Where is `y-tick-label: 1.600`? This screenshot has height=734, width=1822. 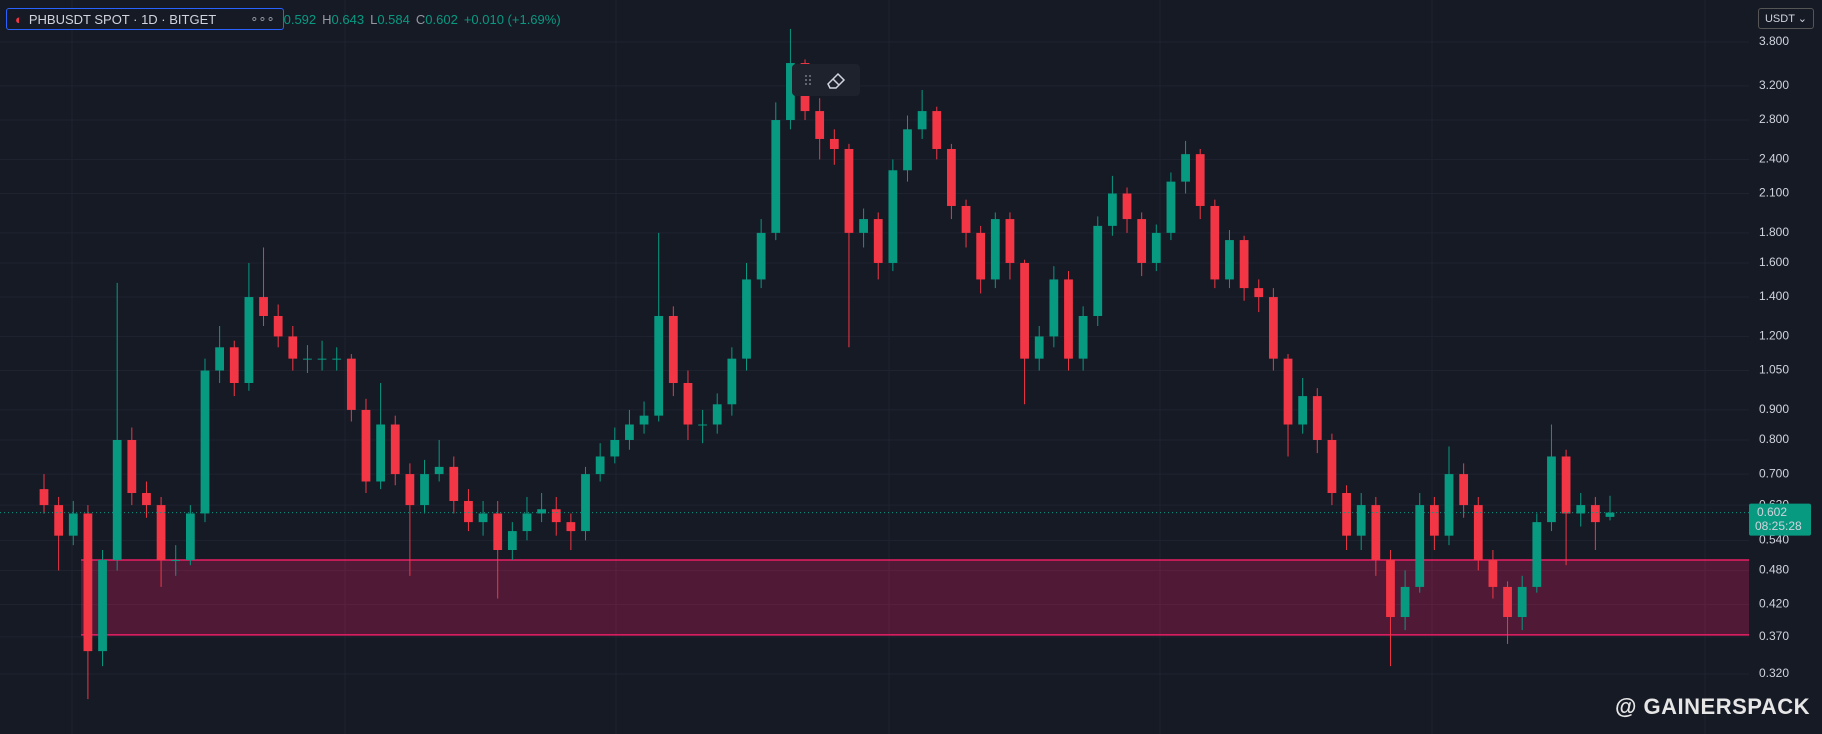
y-tick-label: 1.600 is located at coordinates (1774, 262).